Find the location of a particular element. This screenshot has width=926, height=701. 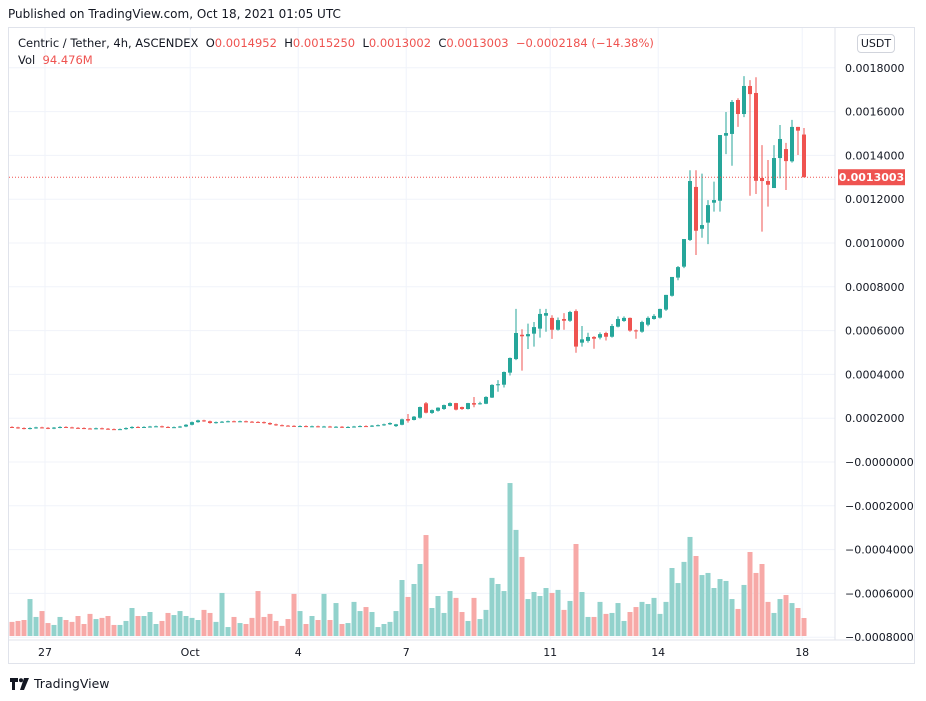

volume-label: Vol is located at coordinates (27, 60).